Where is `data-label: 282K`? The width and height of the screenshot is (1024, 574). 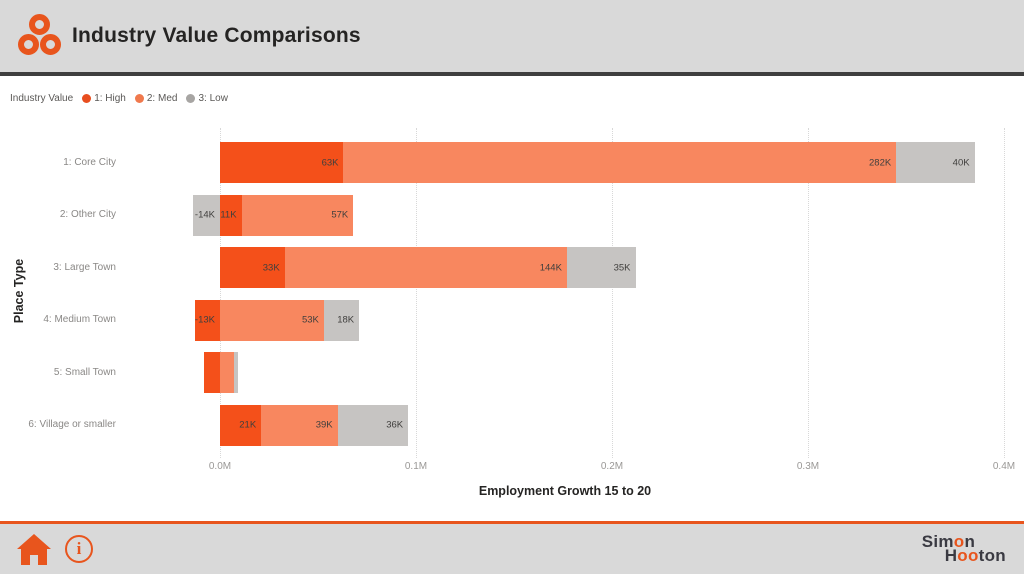
data-label: 282K is located at coordinates (880, 162).